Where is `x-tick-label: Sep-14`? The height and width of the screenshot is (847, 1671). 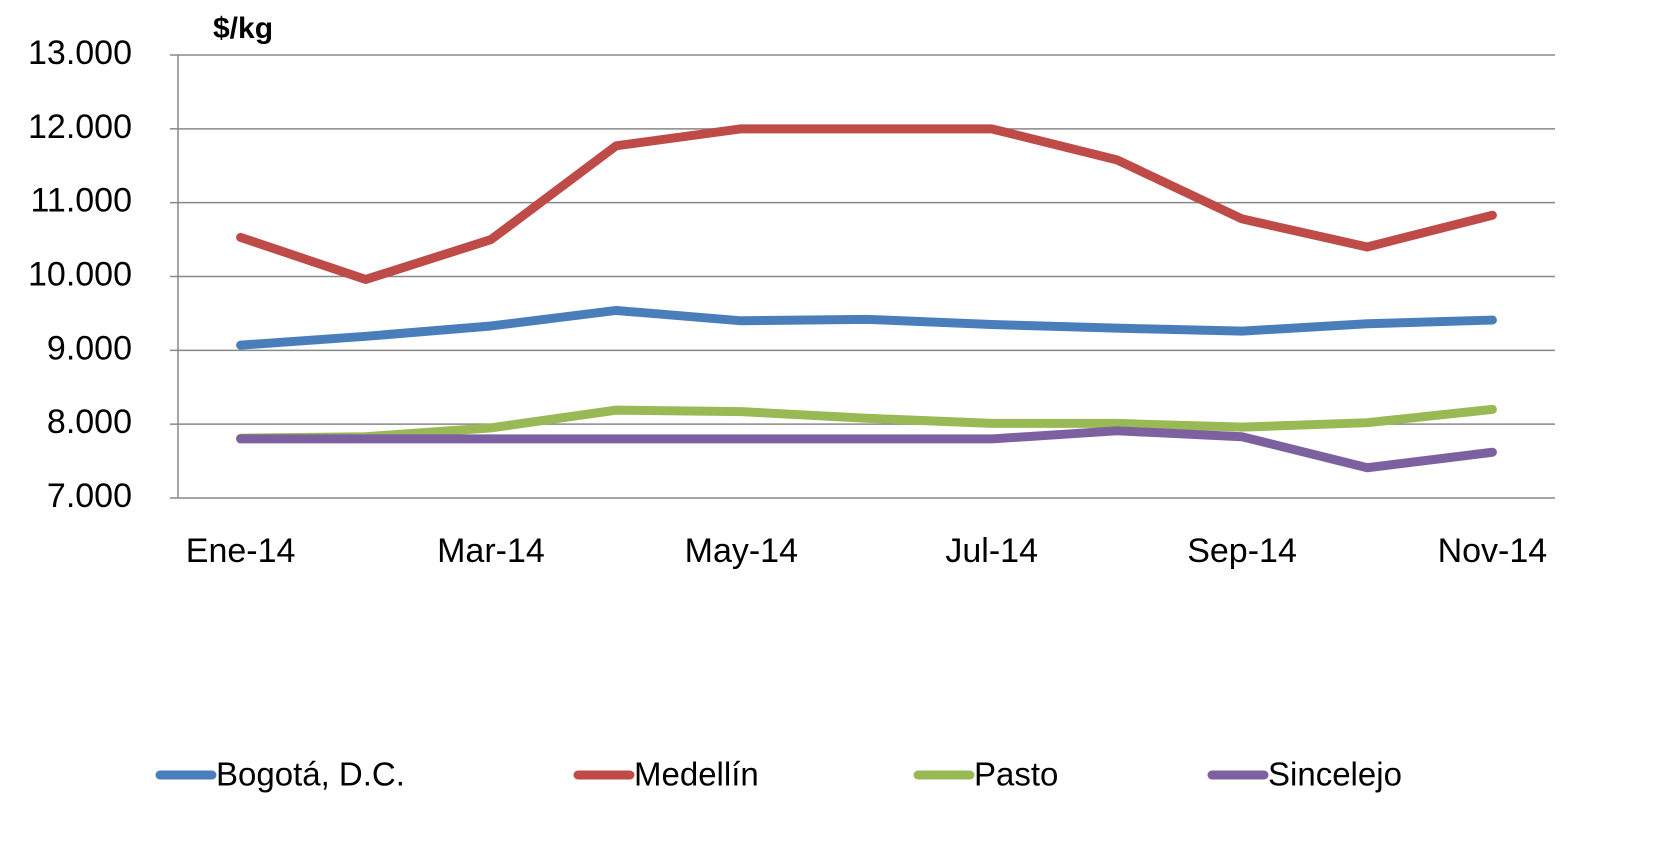 x-tick-label: Sep-14 is located at coordinates (1242, 551).